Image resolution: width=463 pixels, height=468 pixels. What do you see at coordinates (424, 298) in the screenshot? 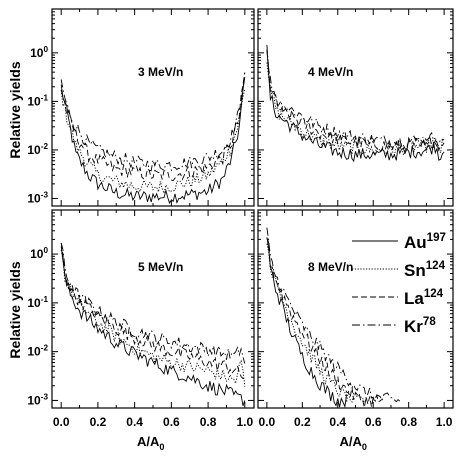
I see `legend-label-3: La124` at bounding box center [424, 298].